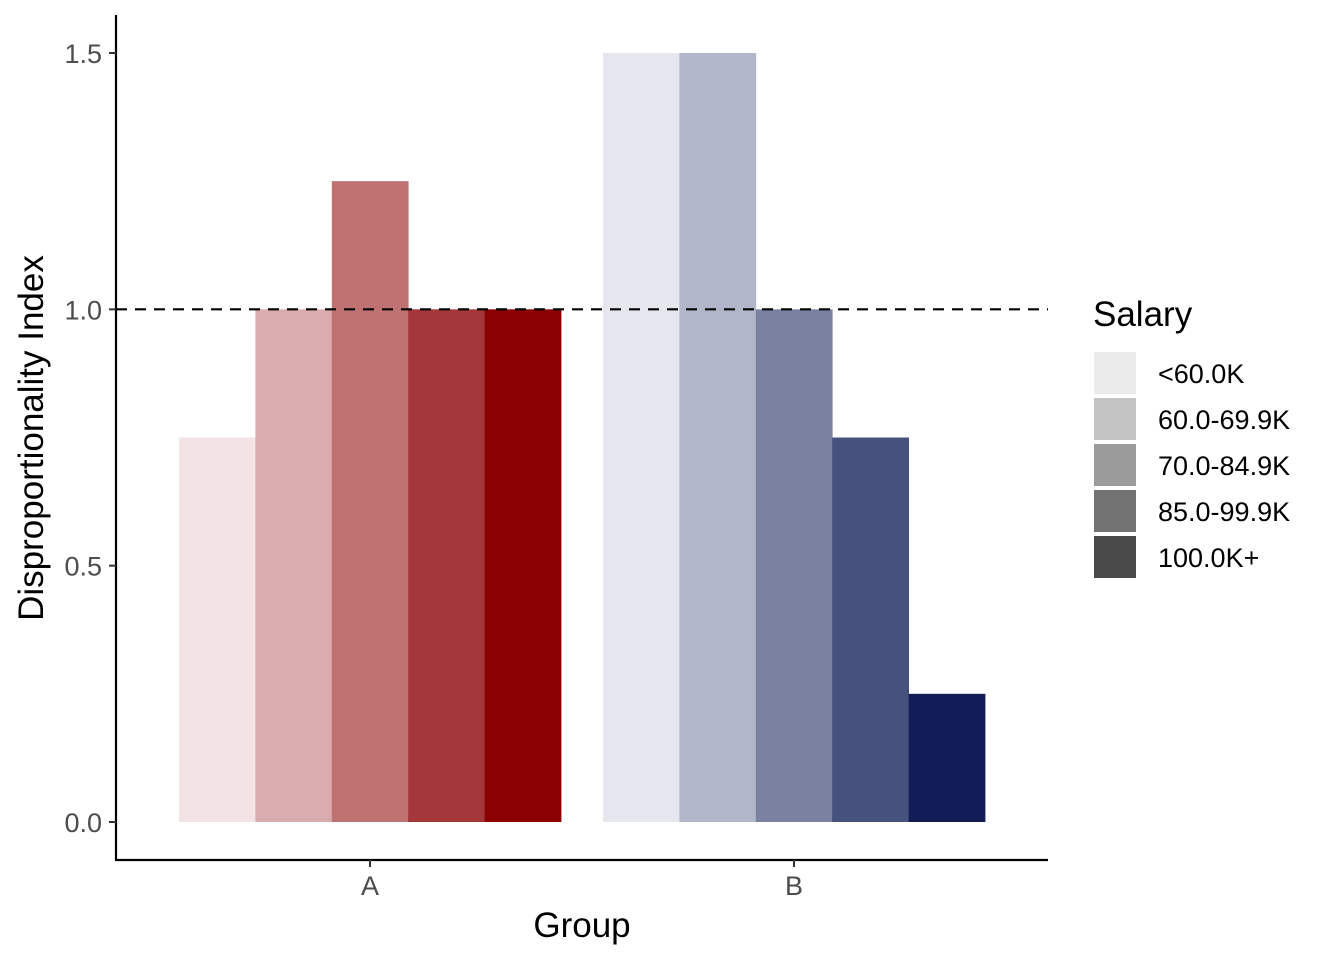  I want to click on y-tick-label: 1.0, so click(83, 310).